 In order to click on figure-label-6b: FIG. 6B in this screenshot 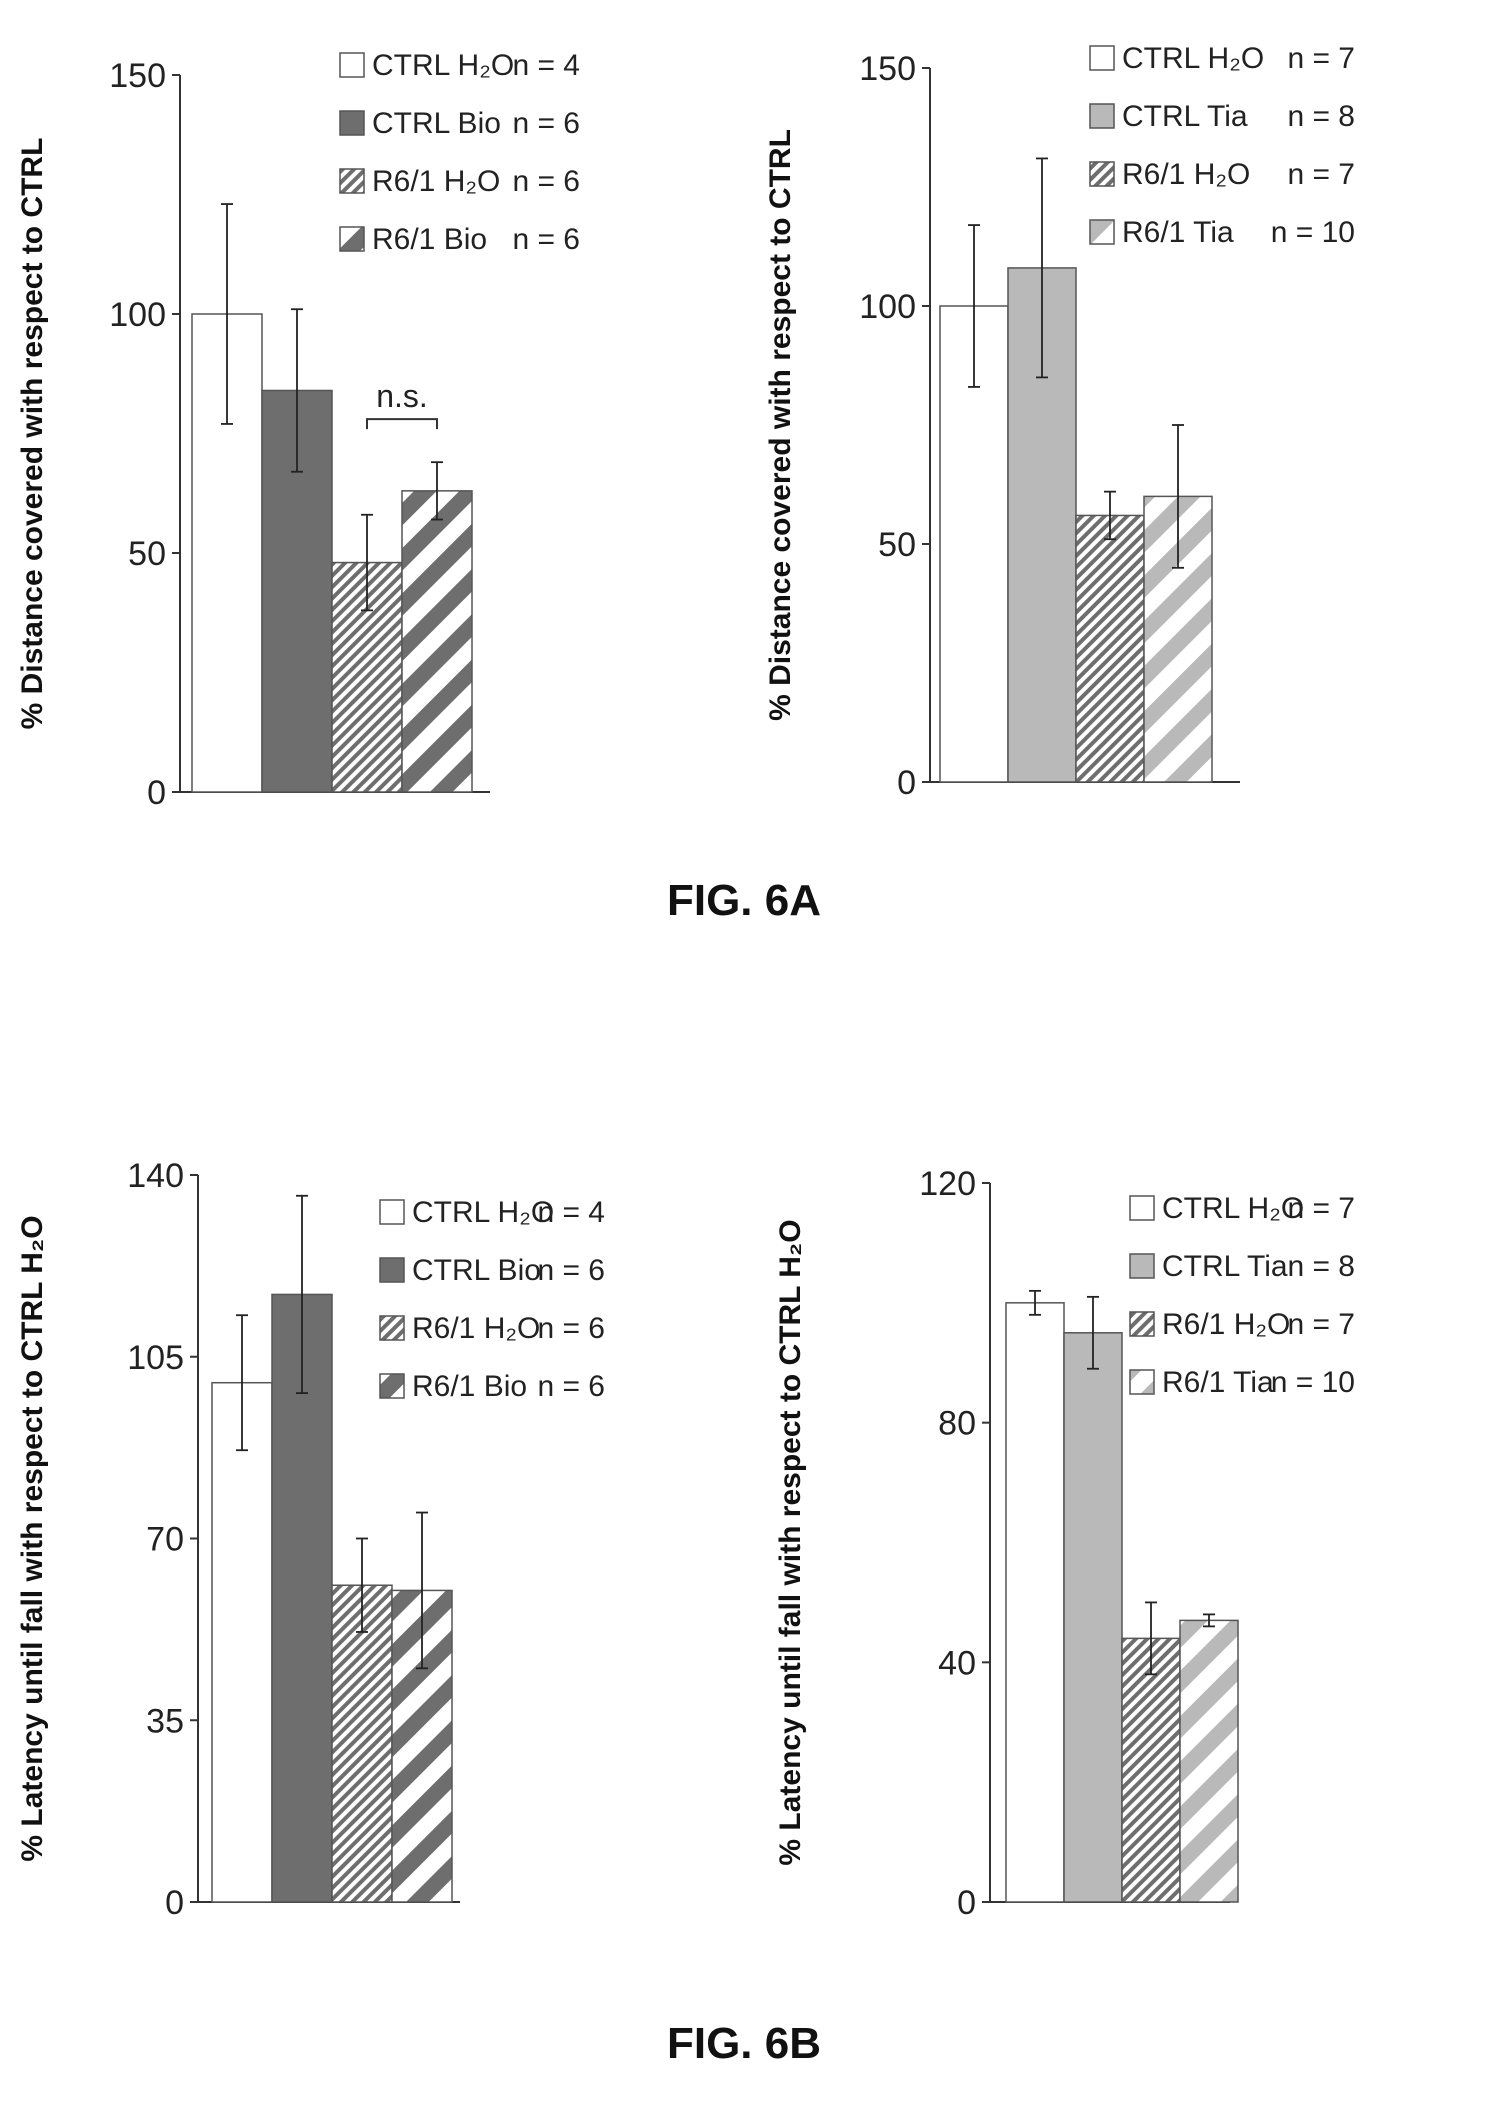, I will do `click(744, 2043)`.